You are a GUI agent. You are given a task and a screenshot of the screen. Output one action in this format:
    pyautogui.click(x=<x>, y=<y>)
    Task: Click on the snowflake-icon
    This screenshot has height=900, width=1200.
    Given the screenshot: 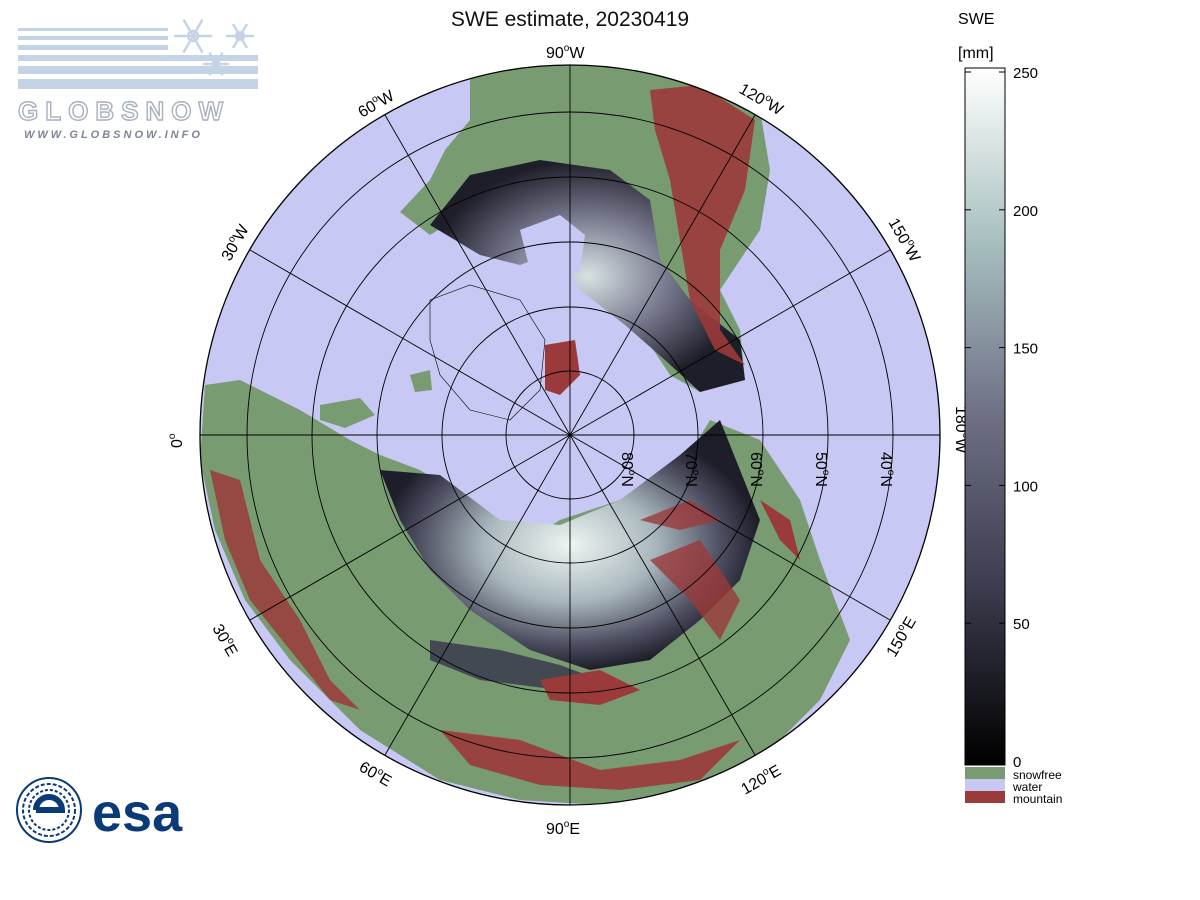 What is the action you would take?
    pyautogui.click(x=214, y=47)
    